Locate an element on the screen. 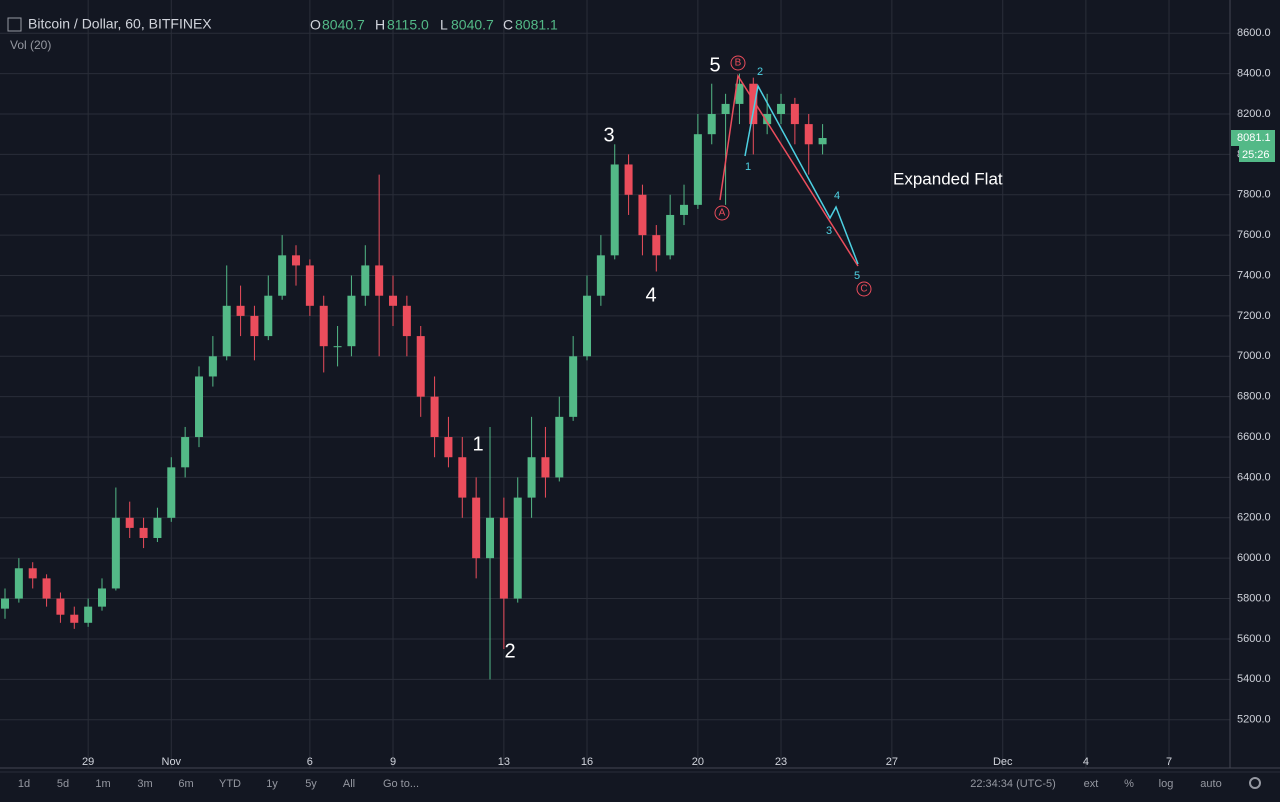 This screenshot has height=802, width=1280. y-tick-label: 8600.0 is located at coordinates (1254, 33).